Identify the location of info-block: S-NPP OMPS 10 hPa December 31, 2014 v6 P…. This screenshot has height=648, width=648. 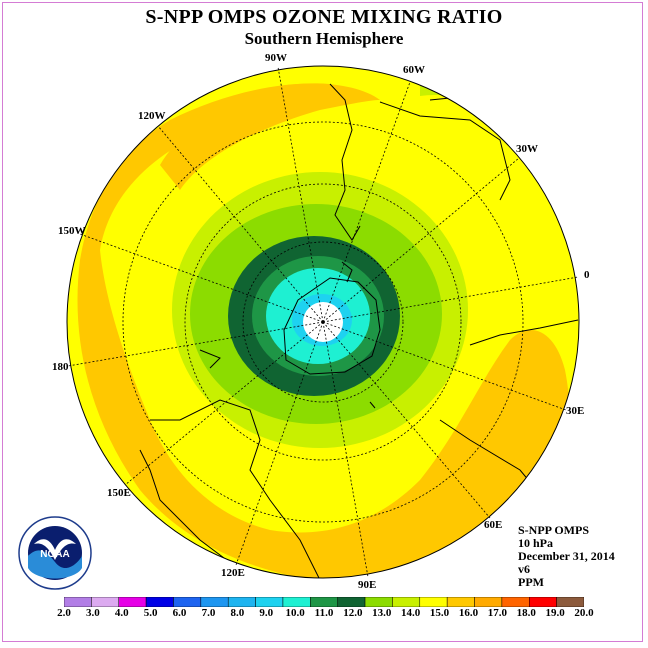
(566, 556).